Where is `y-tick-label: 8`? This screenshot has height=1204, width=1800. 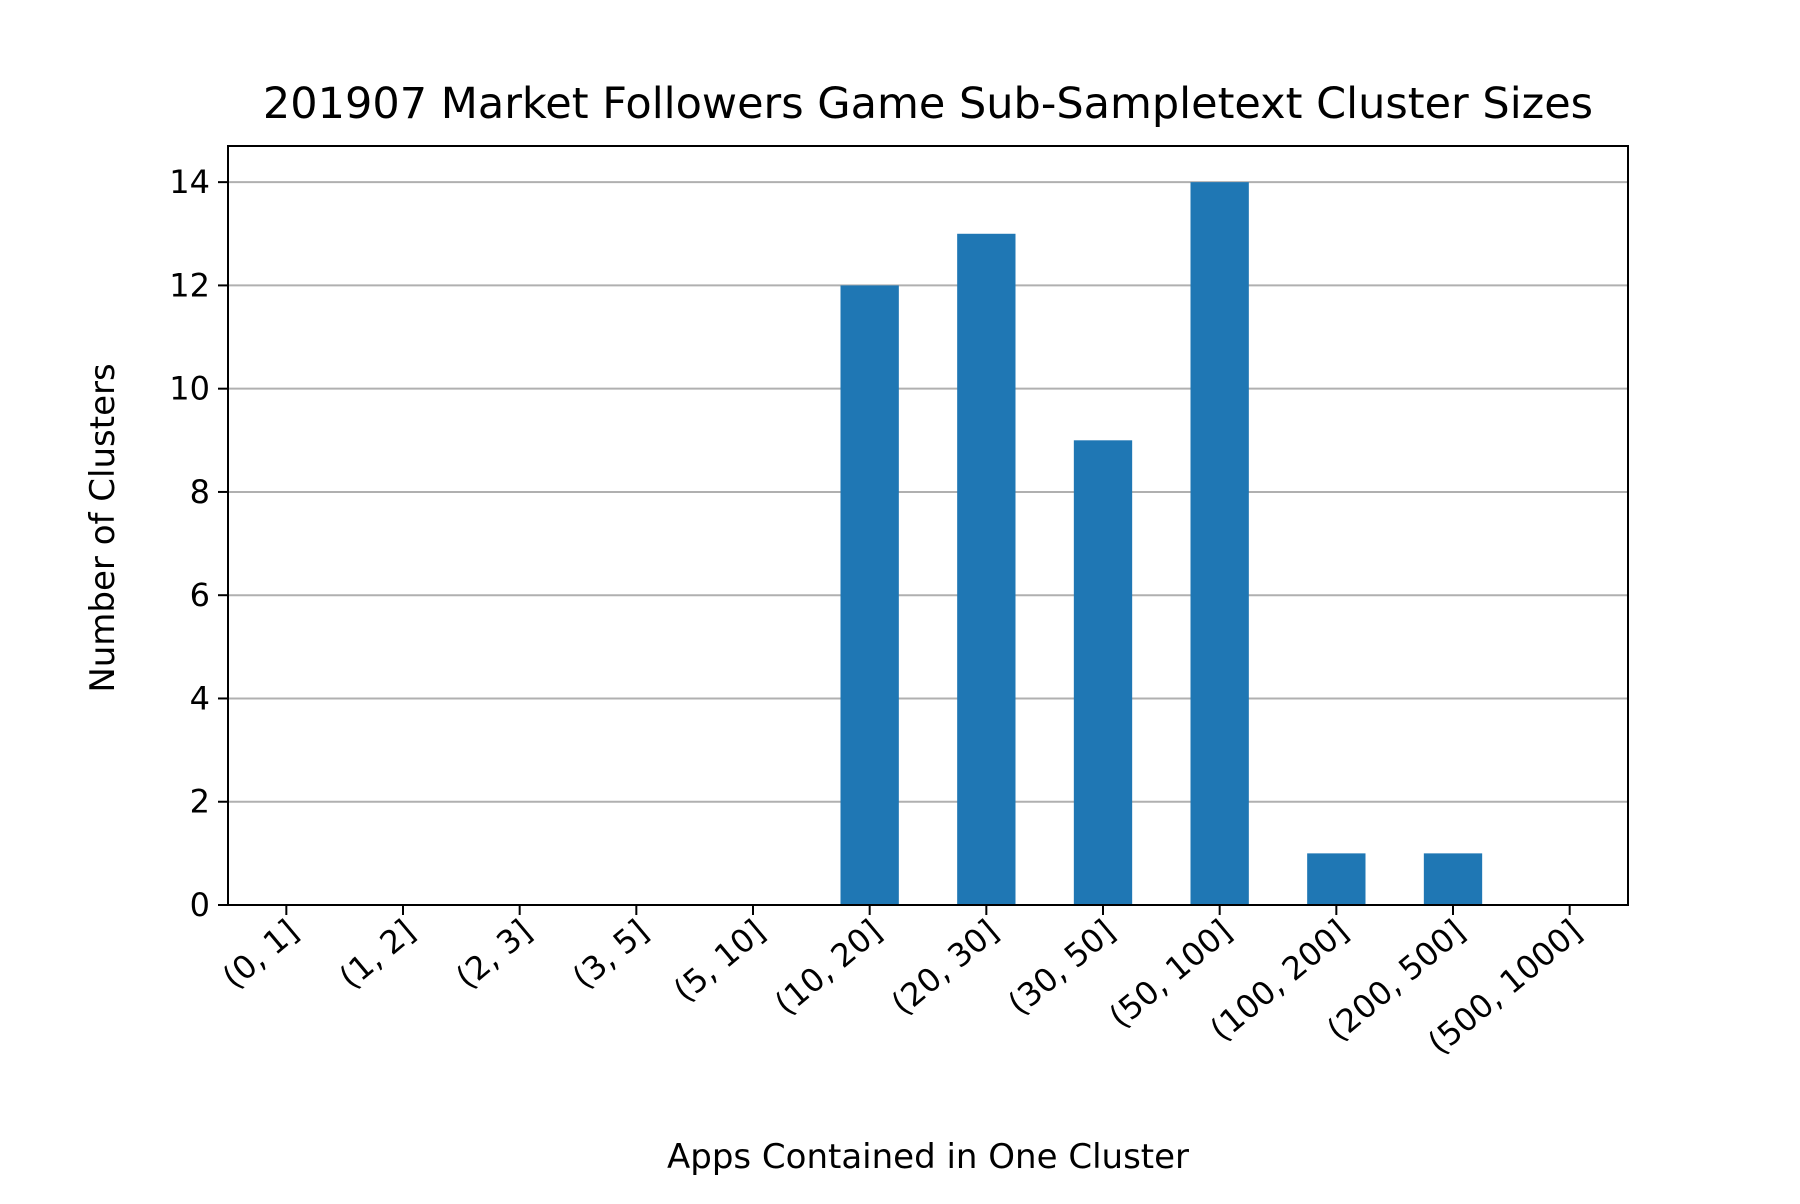
y-tick-label: 8 is located at coordinates (200, 492).